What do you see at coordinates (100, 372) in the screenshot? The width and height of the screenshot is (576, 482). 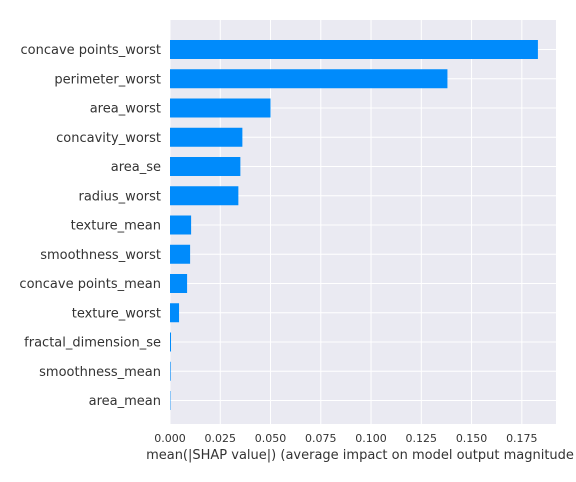 I see `y-tick-label: smoothness_mean` at bounding box center [100, 372].